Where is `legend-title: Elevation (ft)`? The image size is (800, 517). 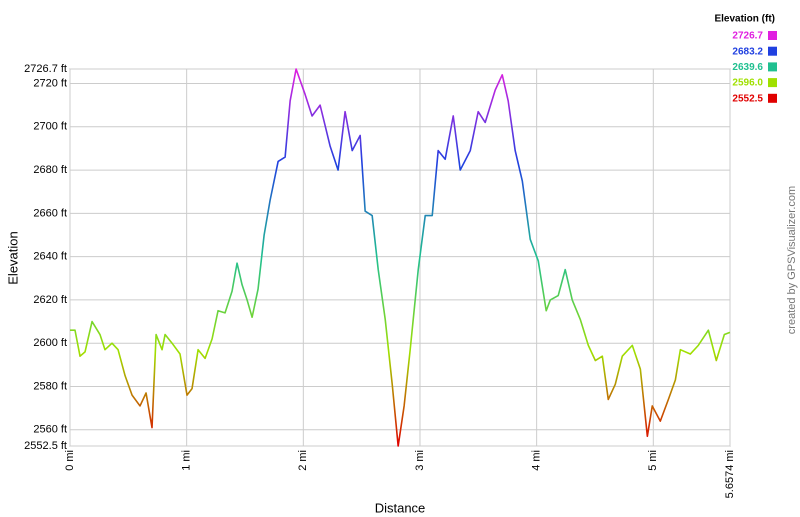
legend-title: Elevation (ft) is located at coordinates (744, 19).